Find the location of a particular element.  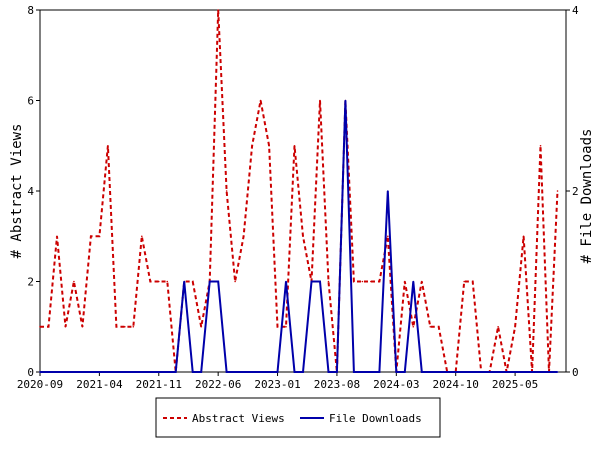

y-tick-label-right: 2 is located at coordinates (575, 191).